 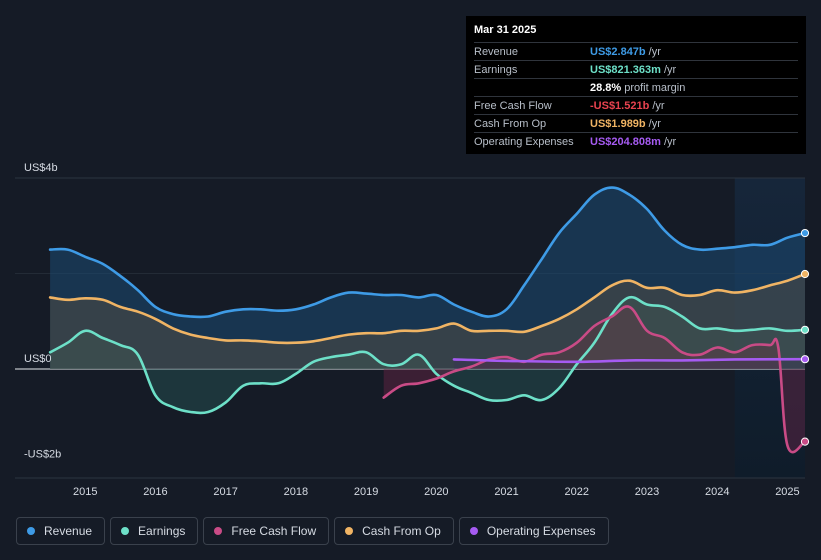 I want to click on legend-item-operating-expenses: Operating Expenses, so click(x=533, y=531).